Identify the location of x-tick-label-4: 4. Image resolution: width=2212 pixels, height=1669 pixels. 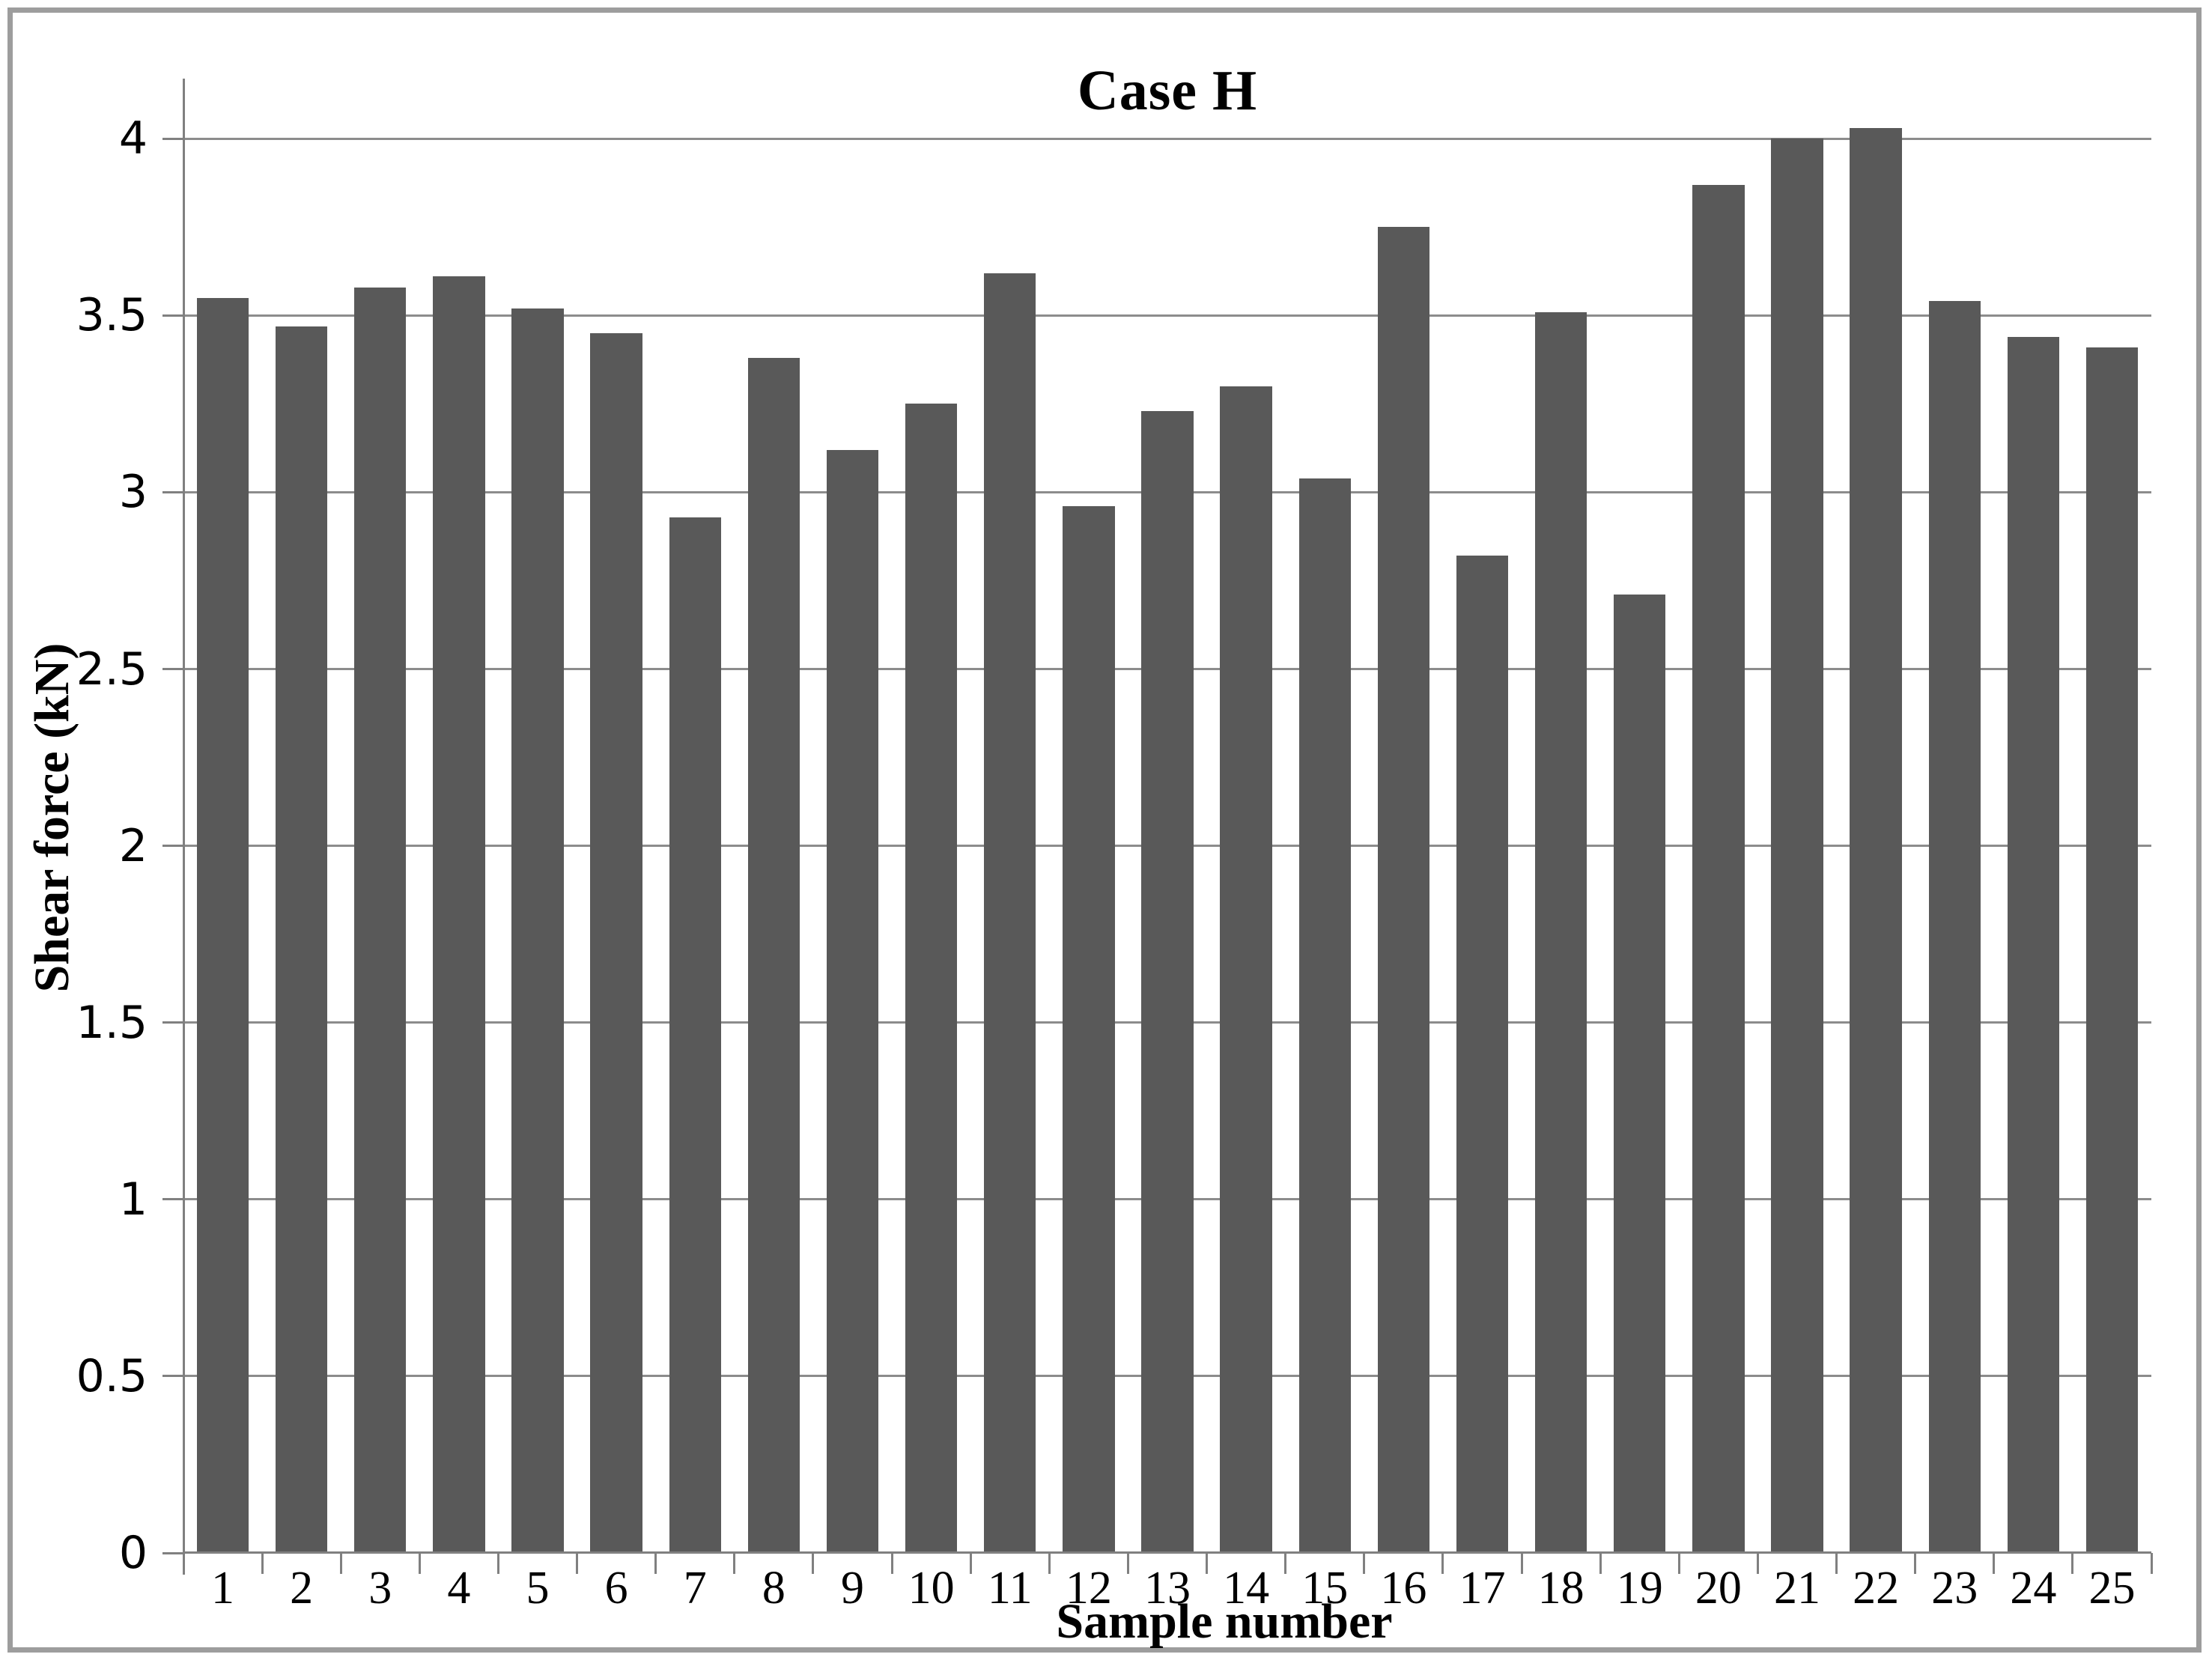
(459, 1588).